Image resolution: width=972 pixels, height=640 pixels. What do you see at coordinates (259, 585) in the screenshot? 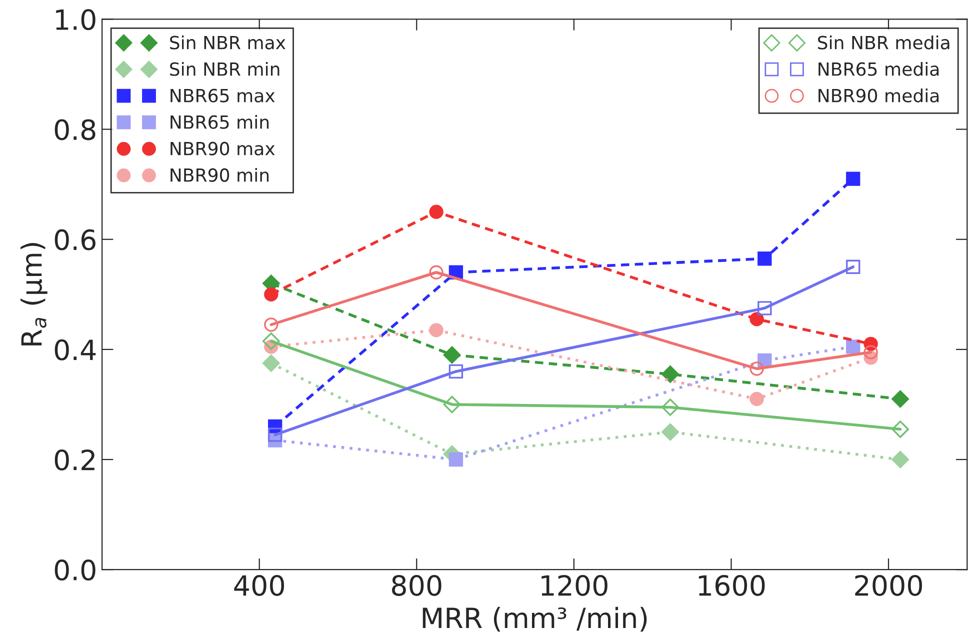
I see `x-tick-label: 400` at bounding box center [259, 585].